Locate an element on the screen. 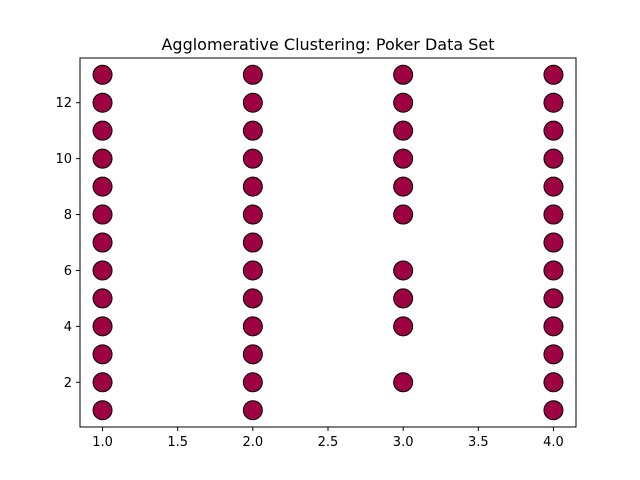 Image resolution: width=640 pixels, height=480 pixels. x-tick-label: 1.5 is located at coordinates (177, 442).